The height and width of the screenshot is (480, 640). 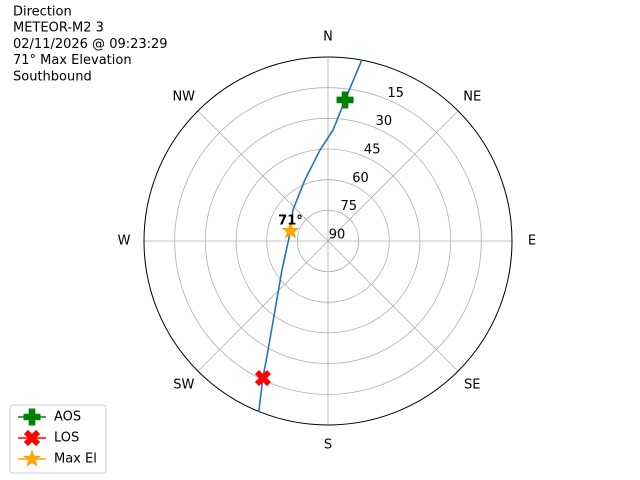 What do you see at coordinates (42, 12) in the screenshot?
I see `title-line: Direction` at bounding box center [42, 12].